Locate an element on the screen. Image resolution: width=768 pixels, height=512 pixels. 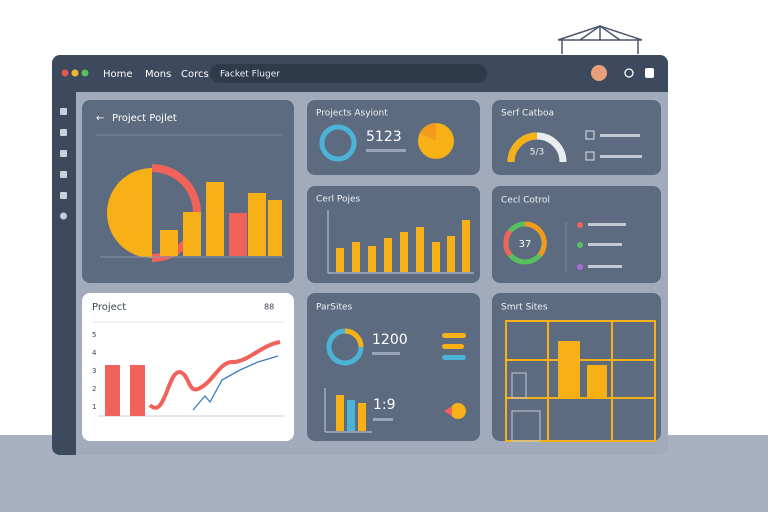
gauge-fill is located at coordinates (522, 147).